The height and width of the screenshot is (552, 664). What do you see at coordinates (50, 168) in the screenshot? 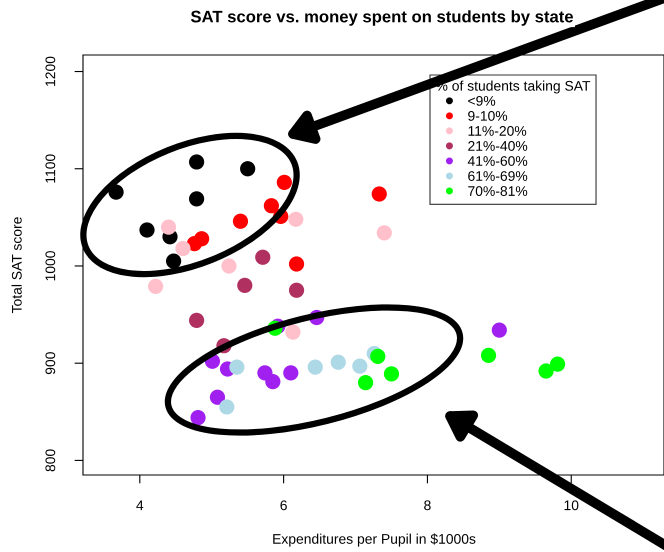
I see `y-tick-label: 1100` at bounding box center [50, 168].